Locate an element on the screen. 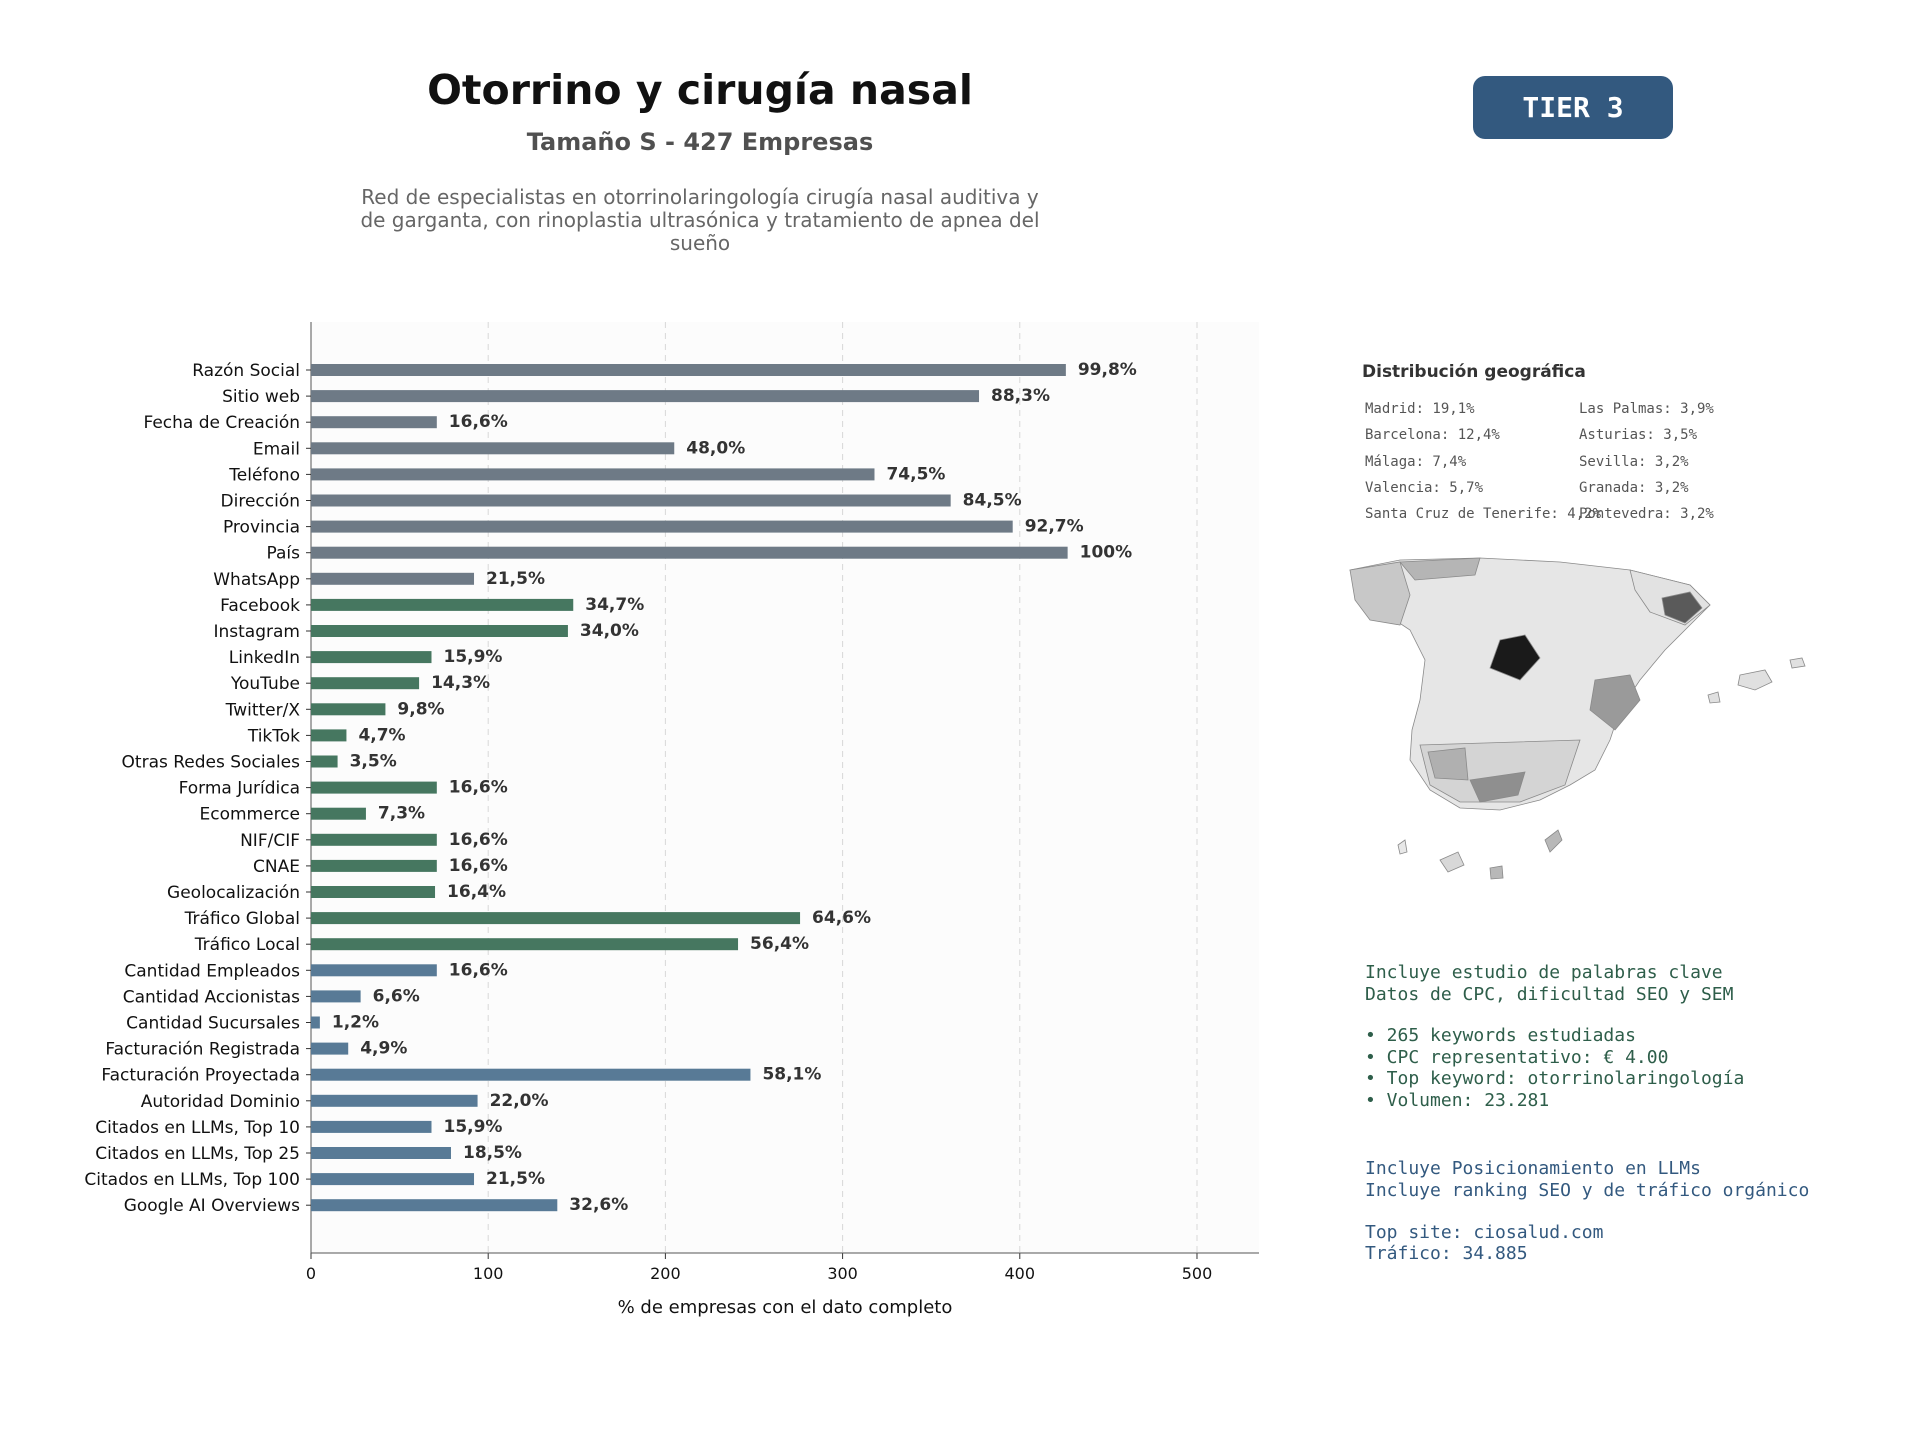  data-label: 15,9% is located at coordinates (472, 1127).